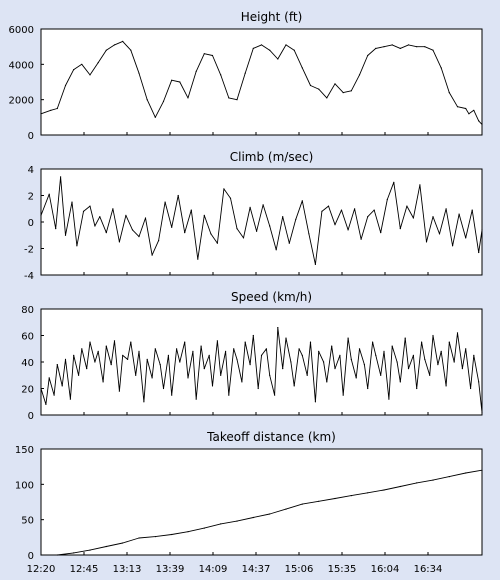 The image size is (500, 580). Describe the element at coordinates (272, 157) in the screenshot. I see `chart-title: Climb (m/sec)` at that location.